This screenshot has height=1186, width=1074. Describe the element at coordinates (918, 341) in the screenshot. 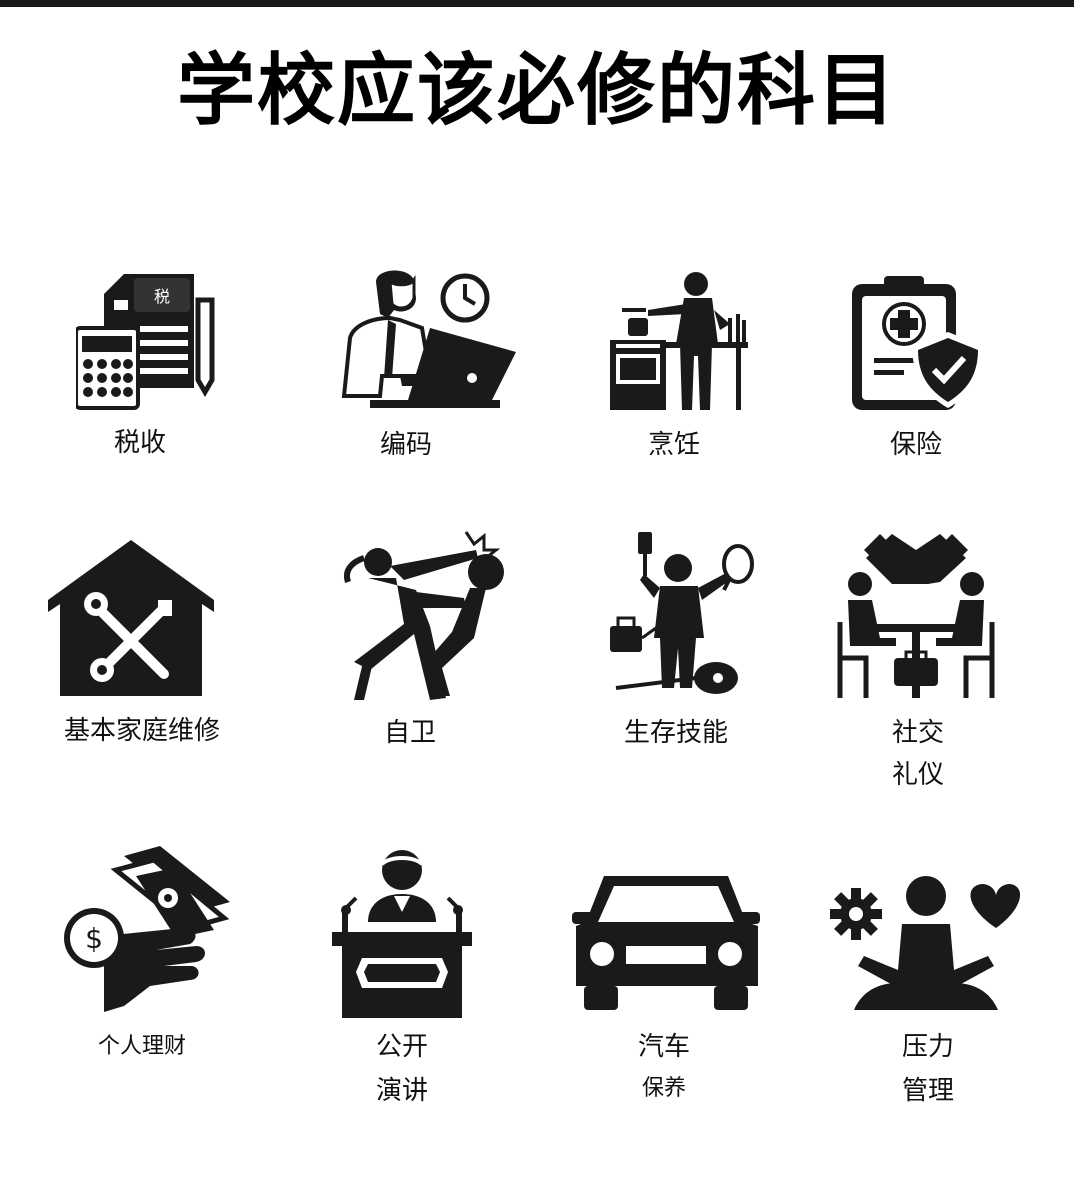

I see `clipboard-shield-icon` at that location.